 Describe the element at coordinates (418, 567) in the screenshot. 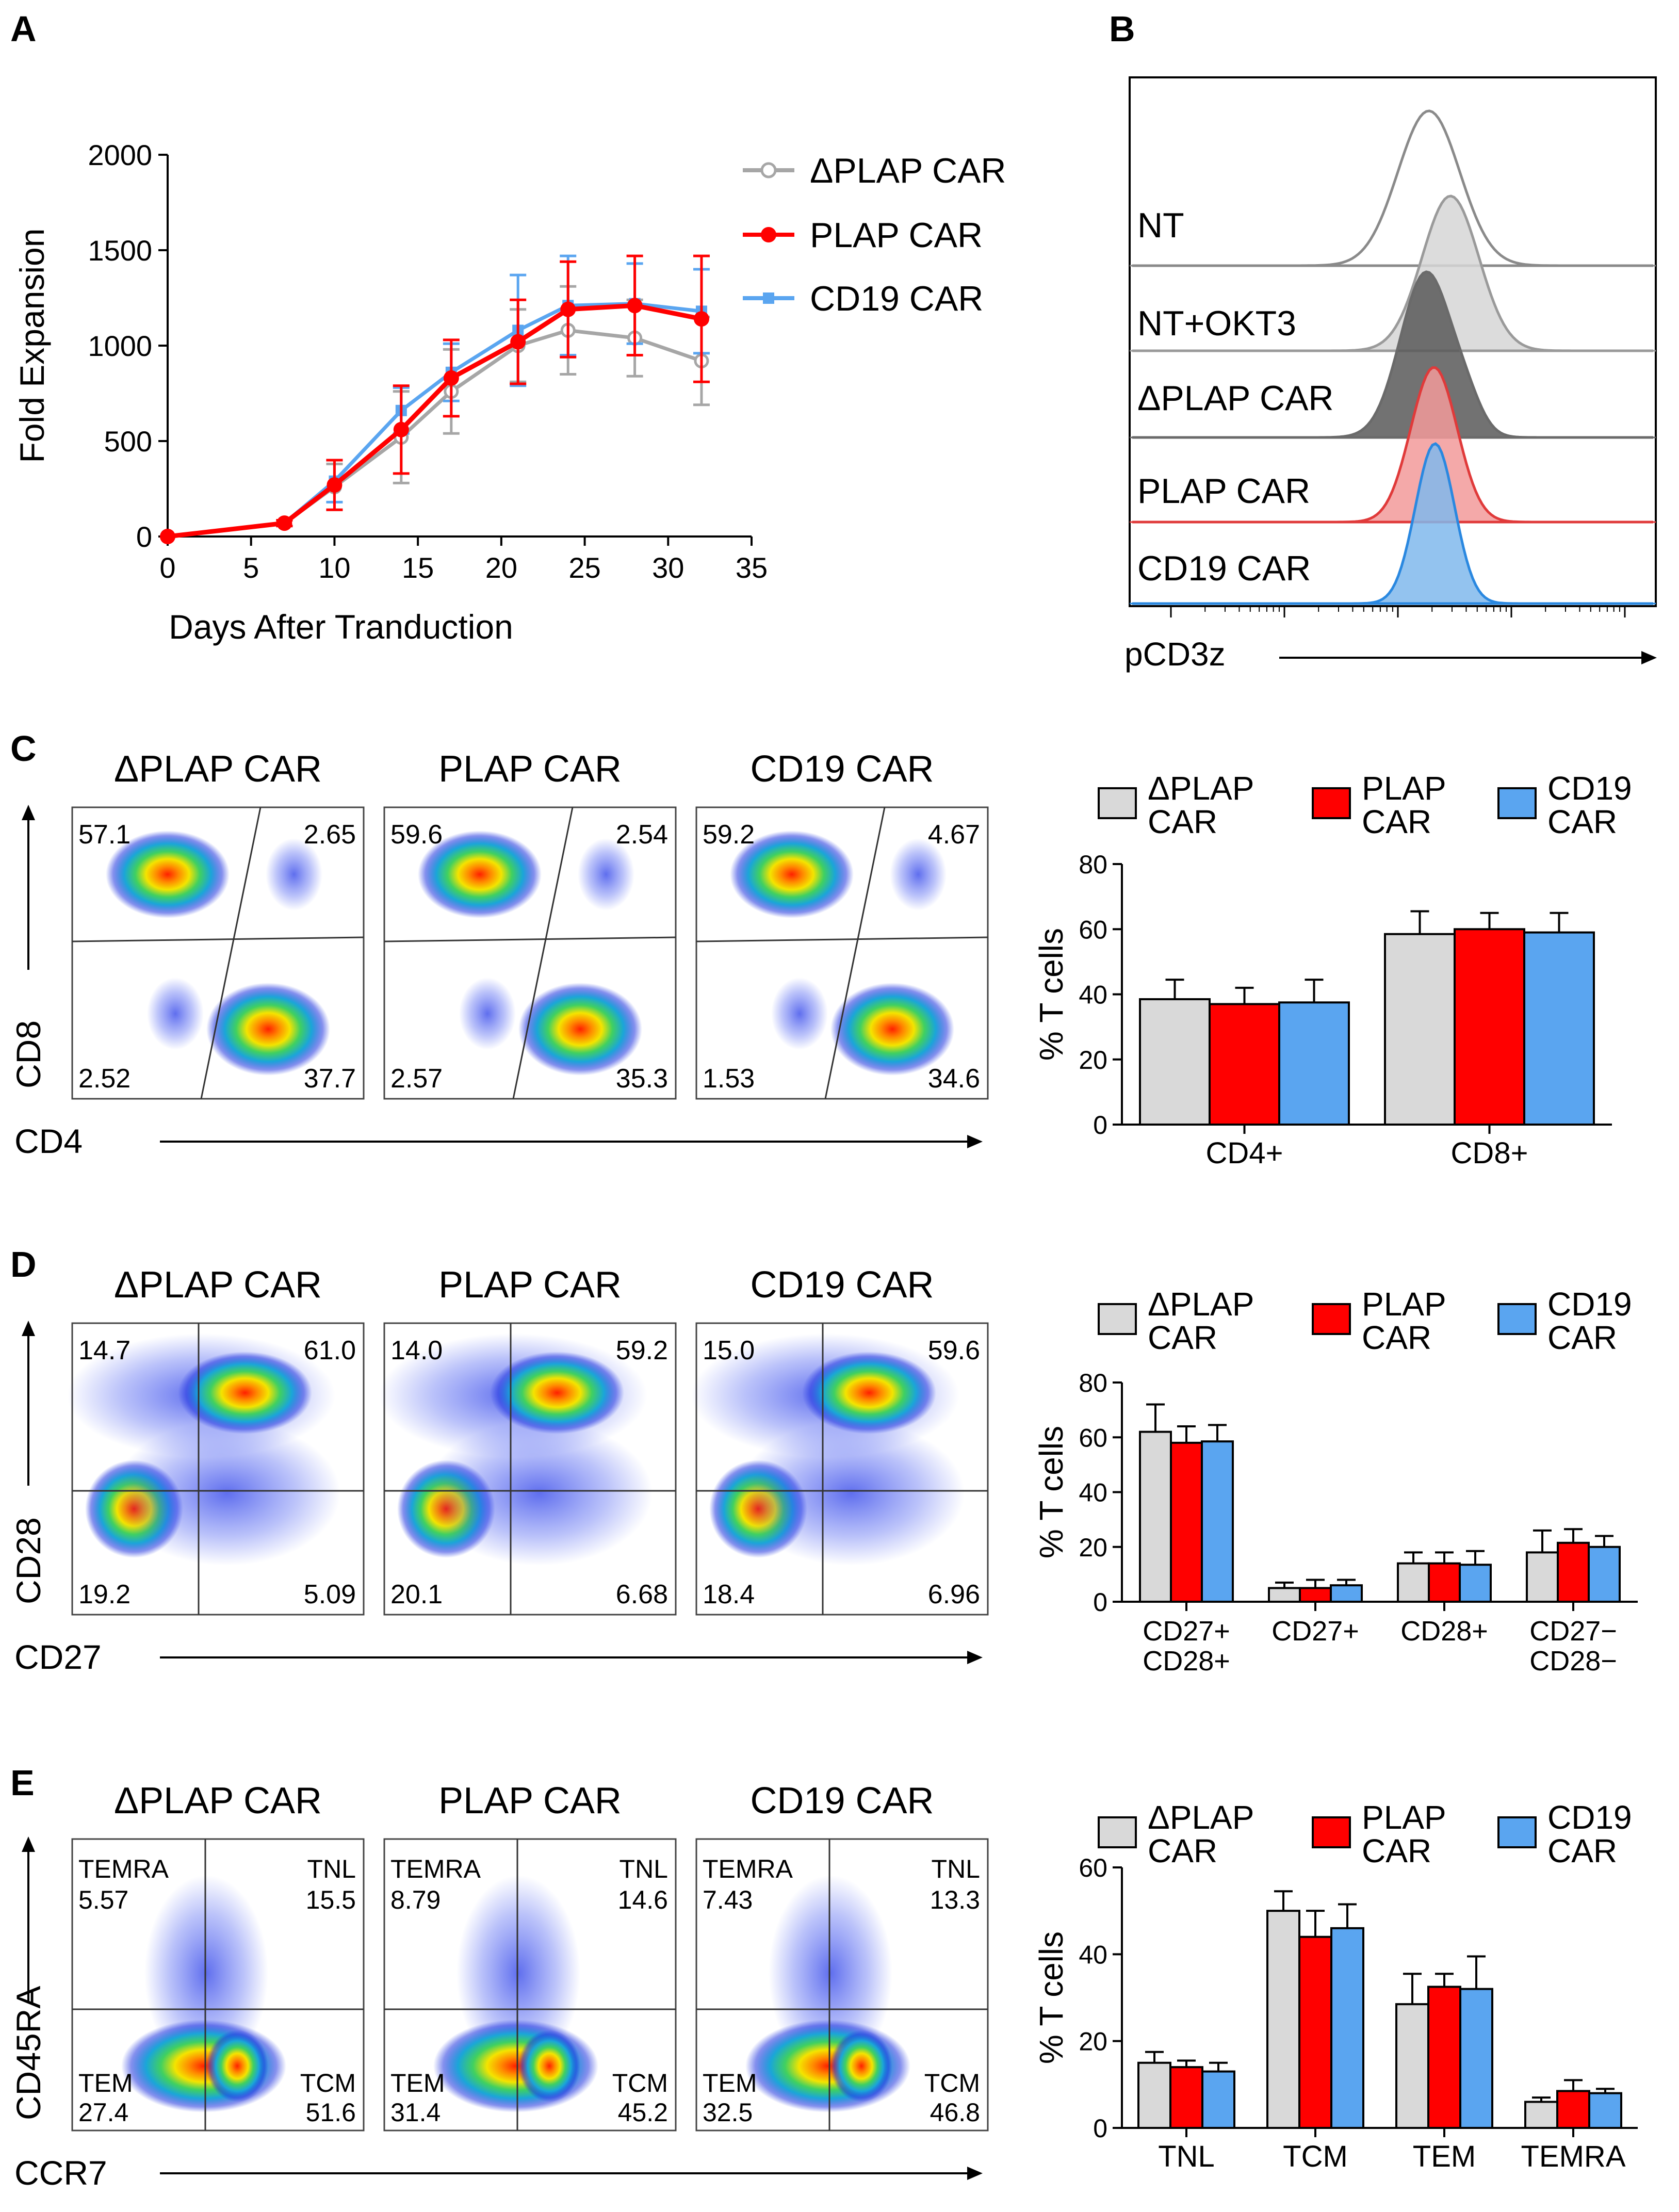

I see `x-tick-label: 15` at that location.